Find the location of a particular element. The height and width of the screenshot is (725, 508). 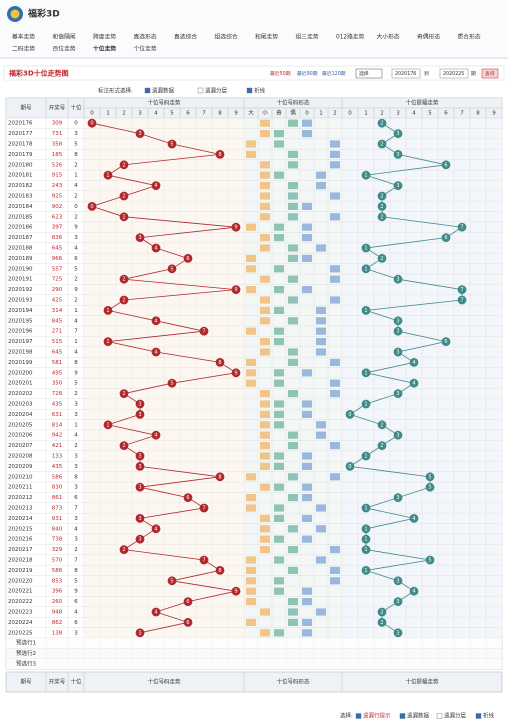

header-text: 3 is located at coordinates (140, 114).